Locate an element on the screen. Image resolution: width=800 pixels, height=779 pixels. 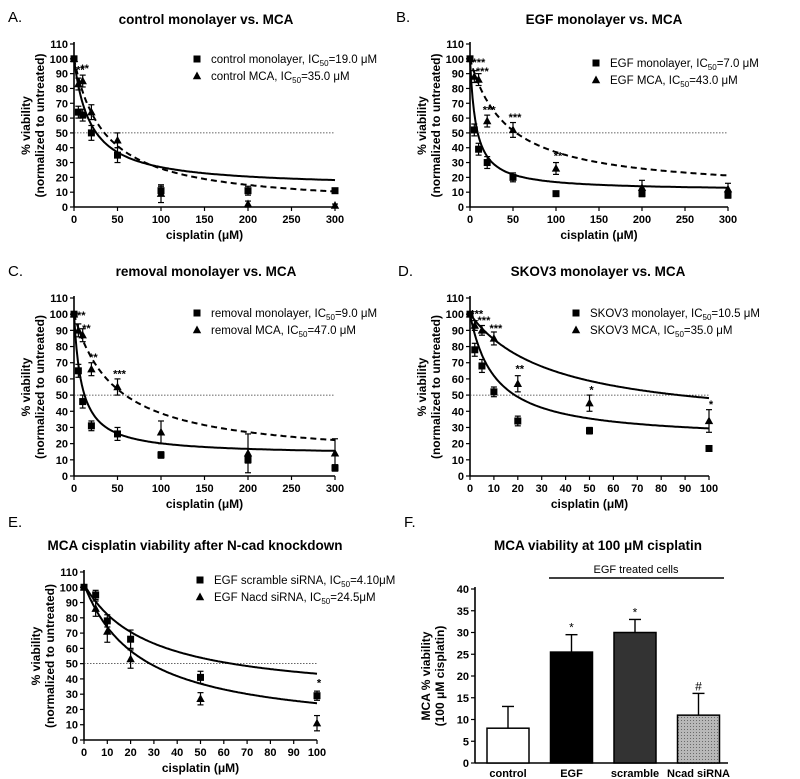
y-tick-label: 100 is located at coordinates (59, 60).